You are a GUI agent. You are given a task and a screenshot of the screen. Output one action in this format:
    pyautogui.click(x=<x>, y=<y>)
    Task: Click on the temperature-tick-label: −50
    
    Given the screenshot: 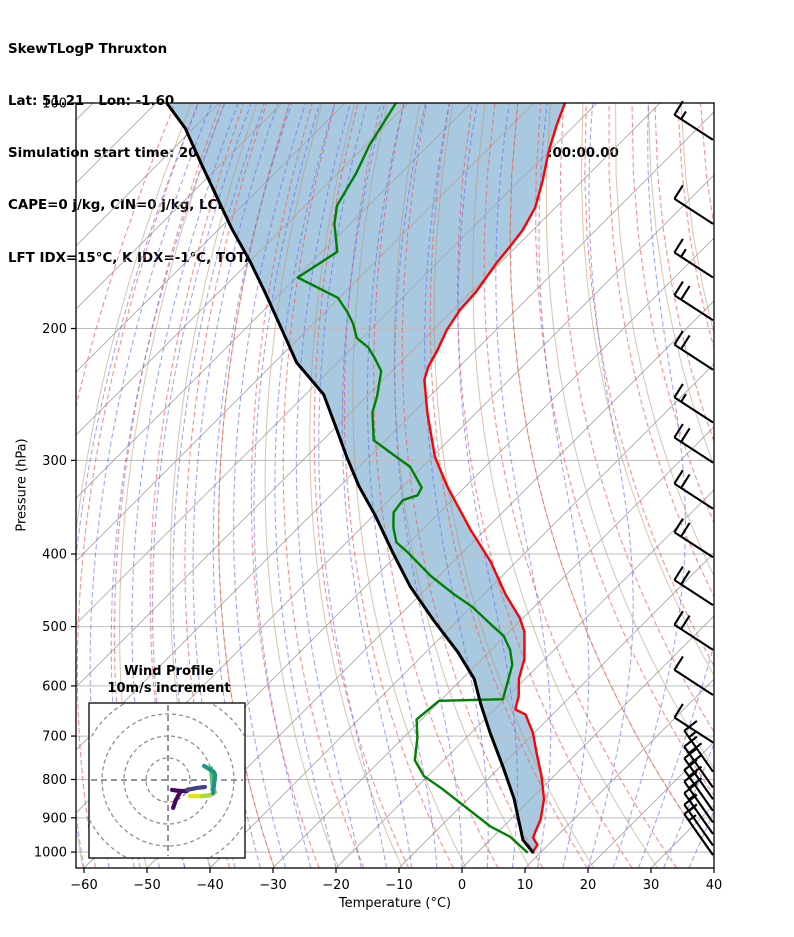 What is the action you would take?
    pyautogui.click(x=146, y=885)
    